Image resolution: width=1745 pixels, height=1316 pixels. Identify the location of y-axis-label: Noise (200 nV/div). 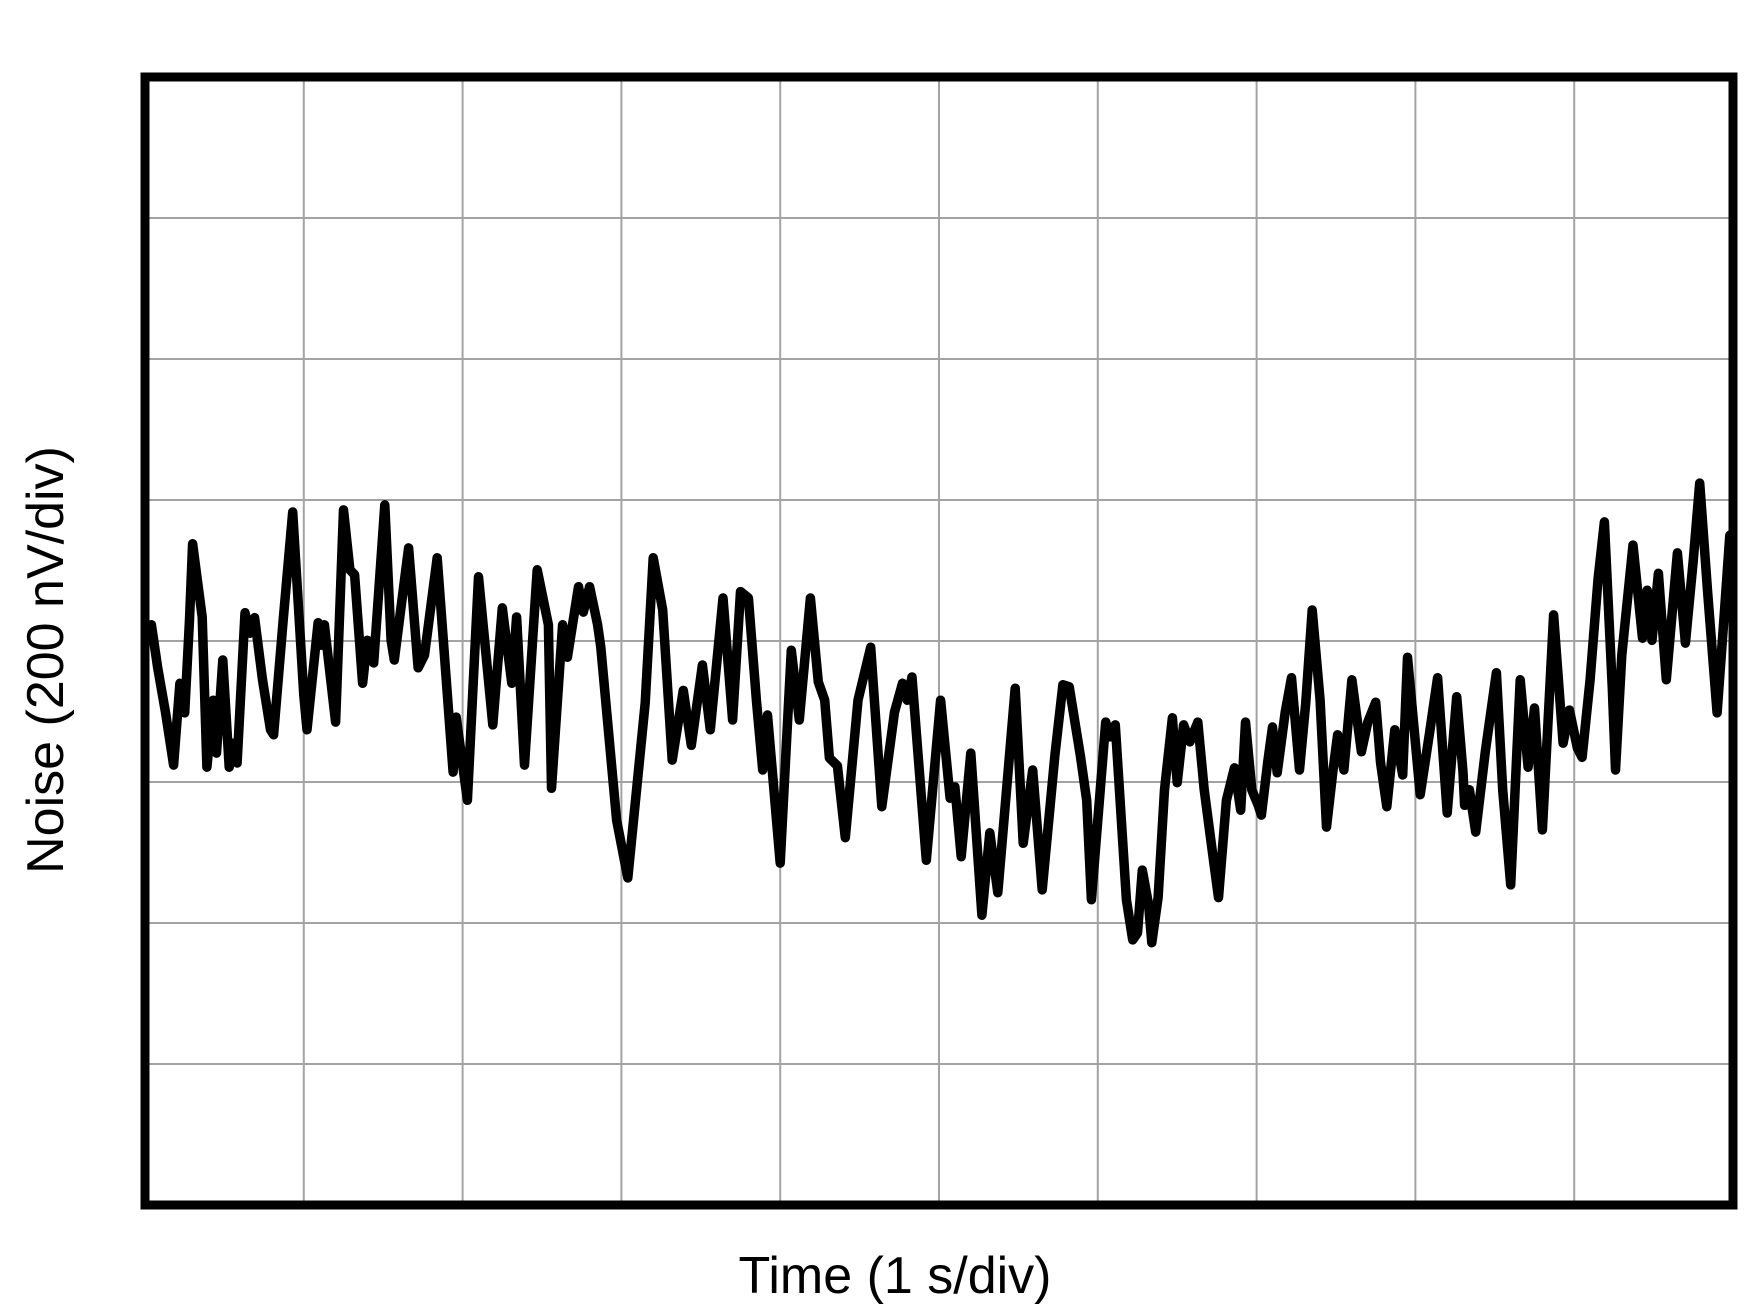
(46, 660).